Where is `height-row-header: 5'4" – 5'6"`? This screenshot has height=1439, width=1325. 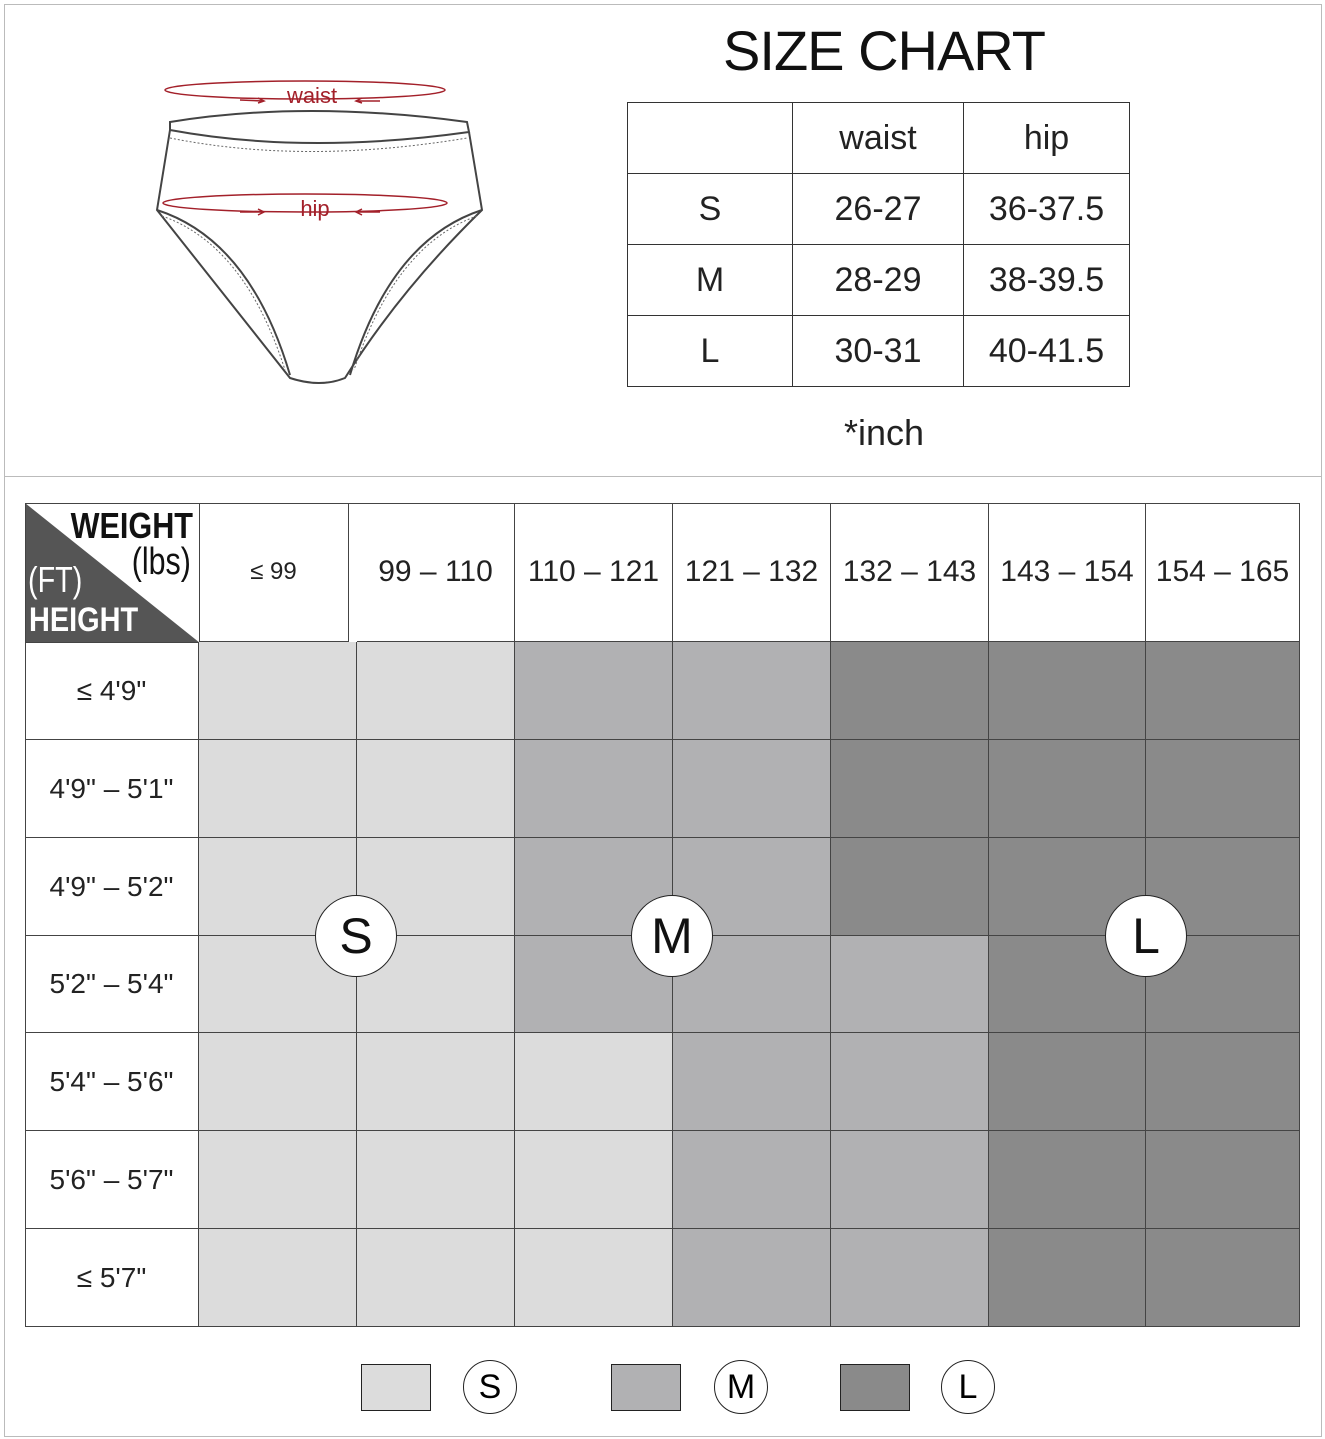
height-row-header: 5'4" – 5'6" is located at coordinates (112, 1082).